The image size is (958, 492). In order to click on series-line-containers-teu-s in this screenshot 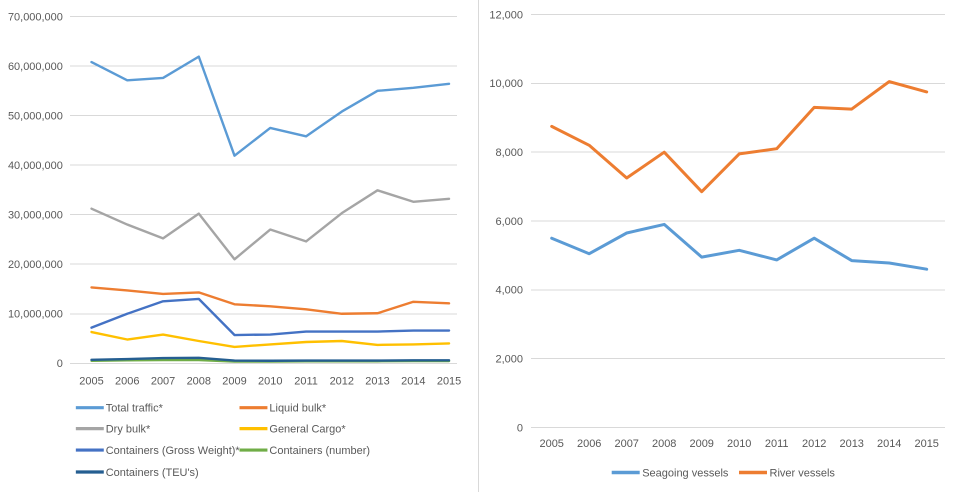, I will do `click(270, 359)`.